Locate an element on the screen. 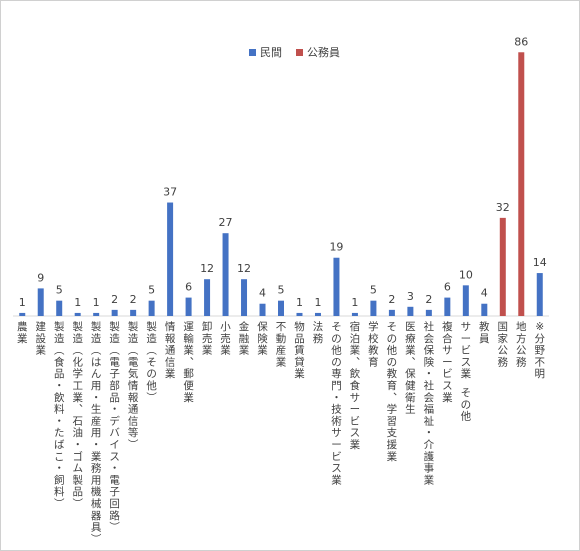 The height and width of the screenshot is (551, 580). svg-text: 育 is located at coordinates (392, 385).